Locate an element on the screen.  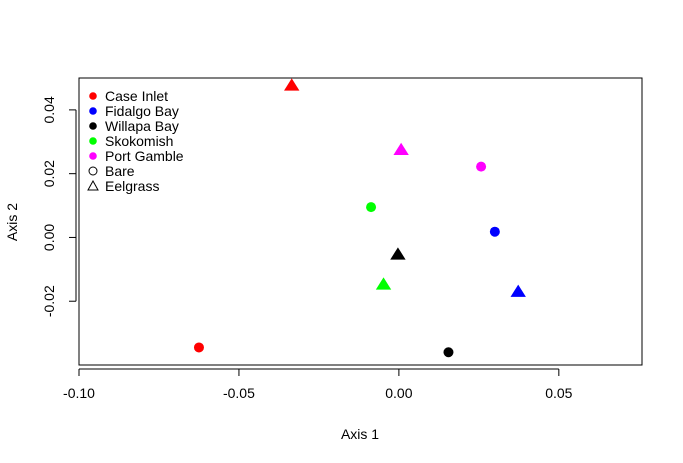
point-port-gamble-bare is located at coordinates (481, 166).